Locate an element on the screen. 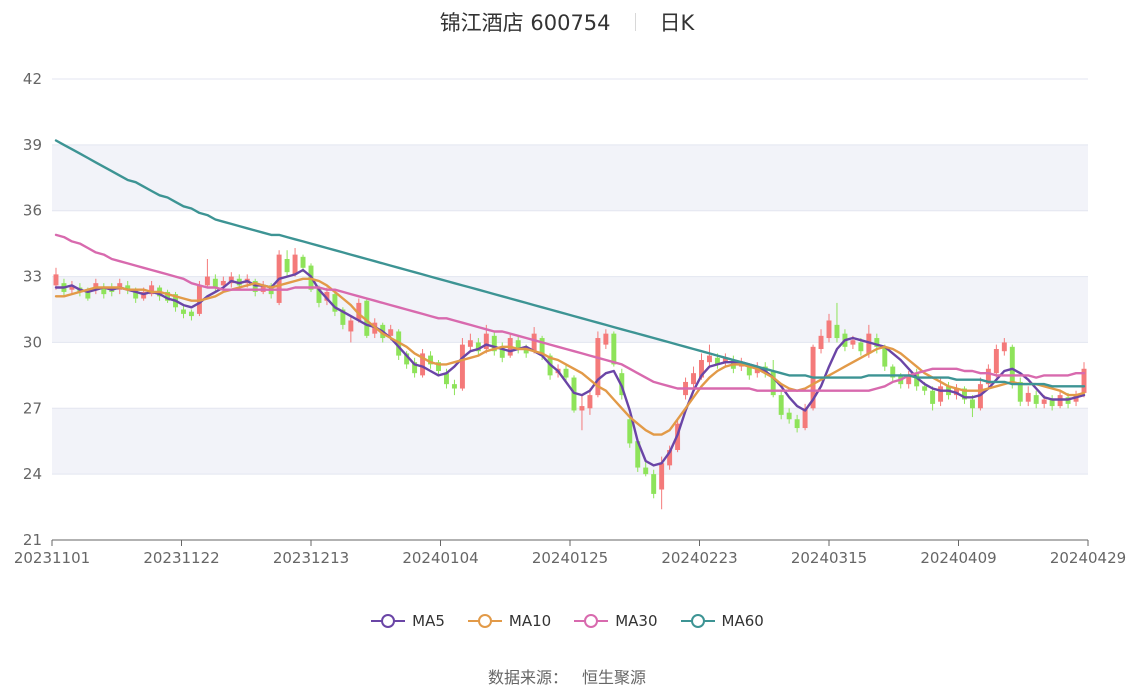 This screenshot has height=689, width=1134. legend-item-ma10: MA10 is located at coordinates (509, 621).